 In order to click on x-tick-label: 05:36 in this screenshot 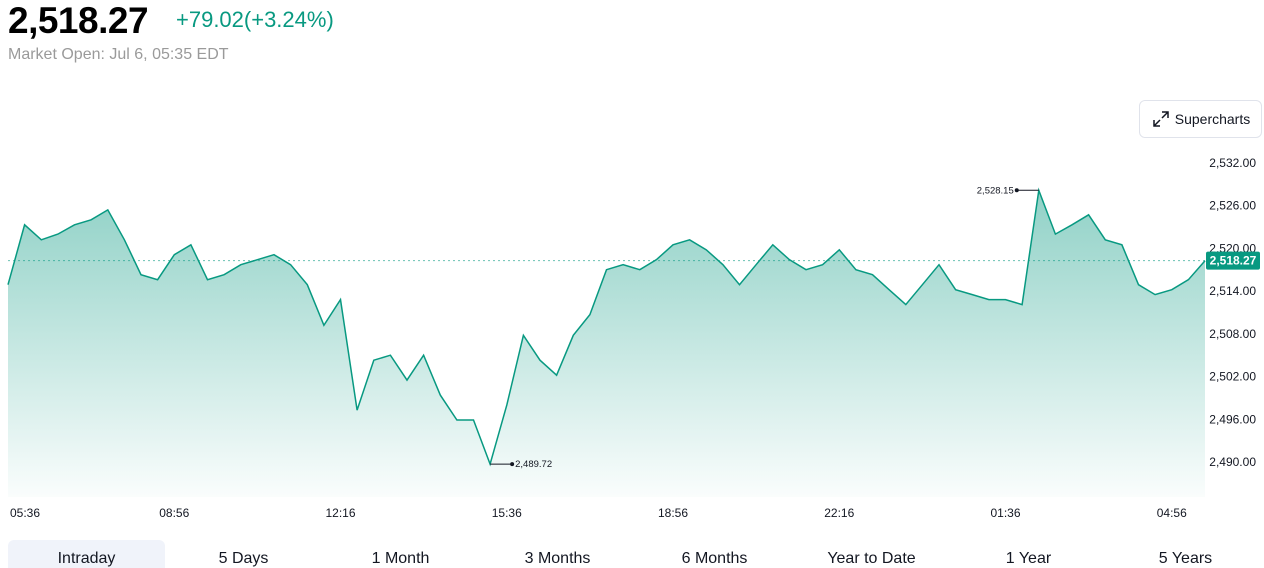, I will do `click(25, 513)`.